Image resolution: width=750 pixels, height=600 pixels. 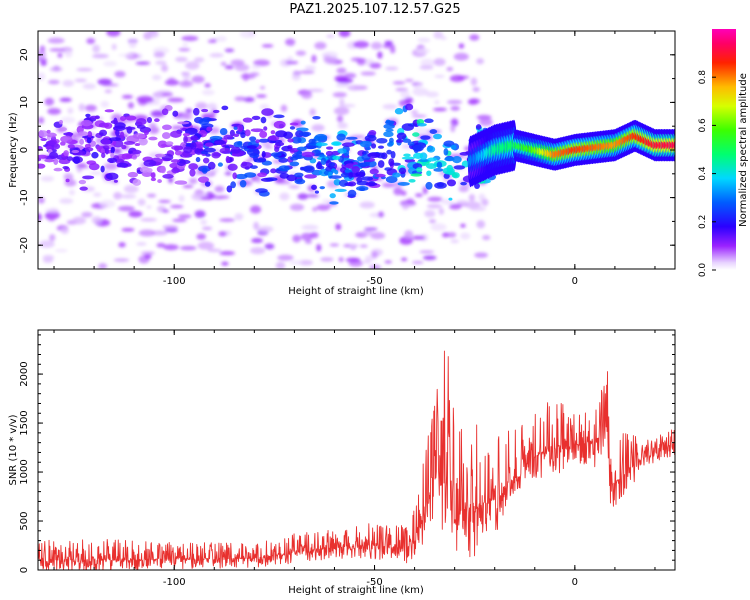 I want to click on y-tick-label: 1500, so click(x=24, y=422).